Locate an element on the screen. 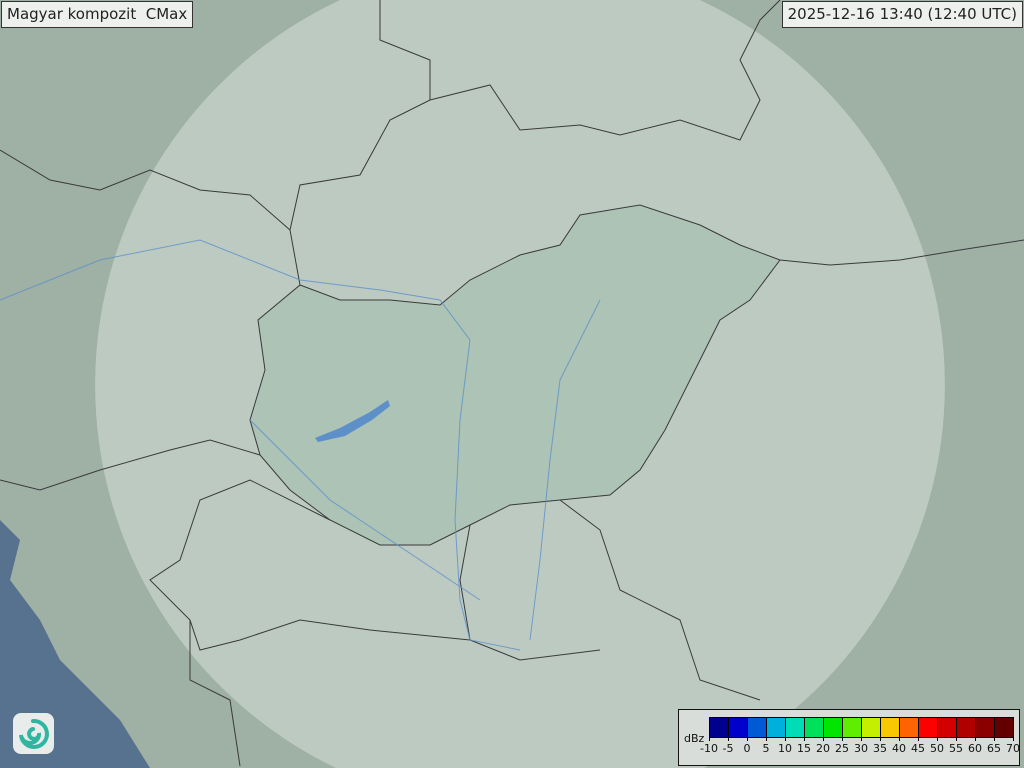 The image size is (1024, 768). map-title: Magyar kompozit CMax is located at coordinates (97, 14).